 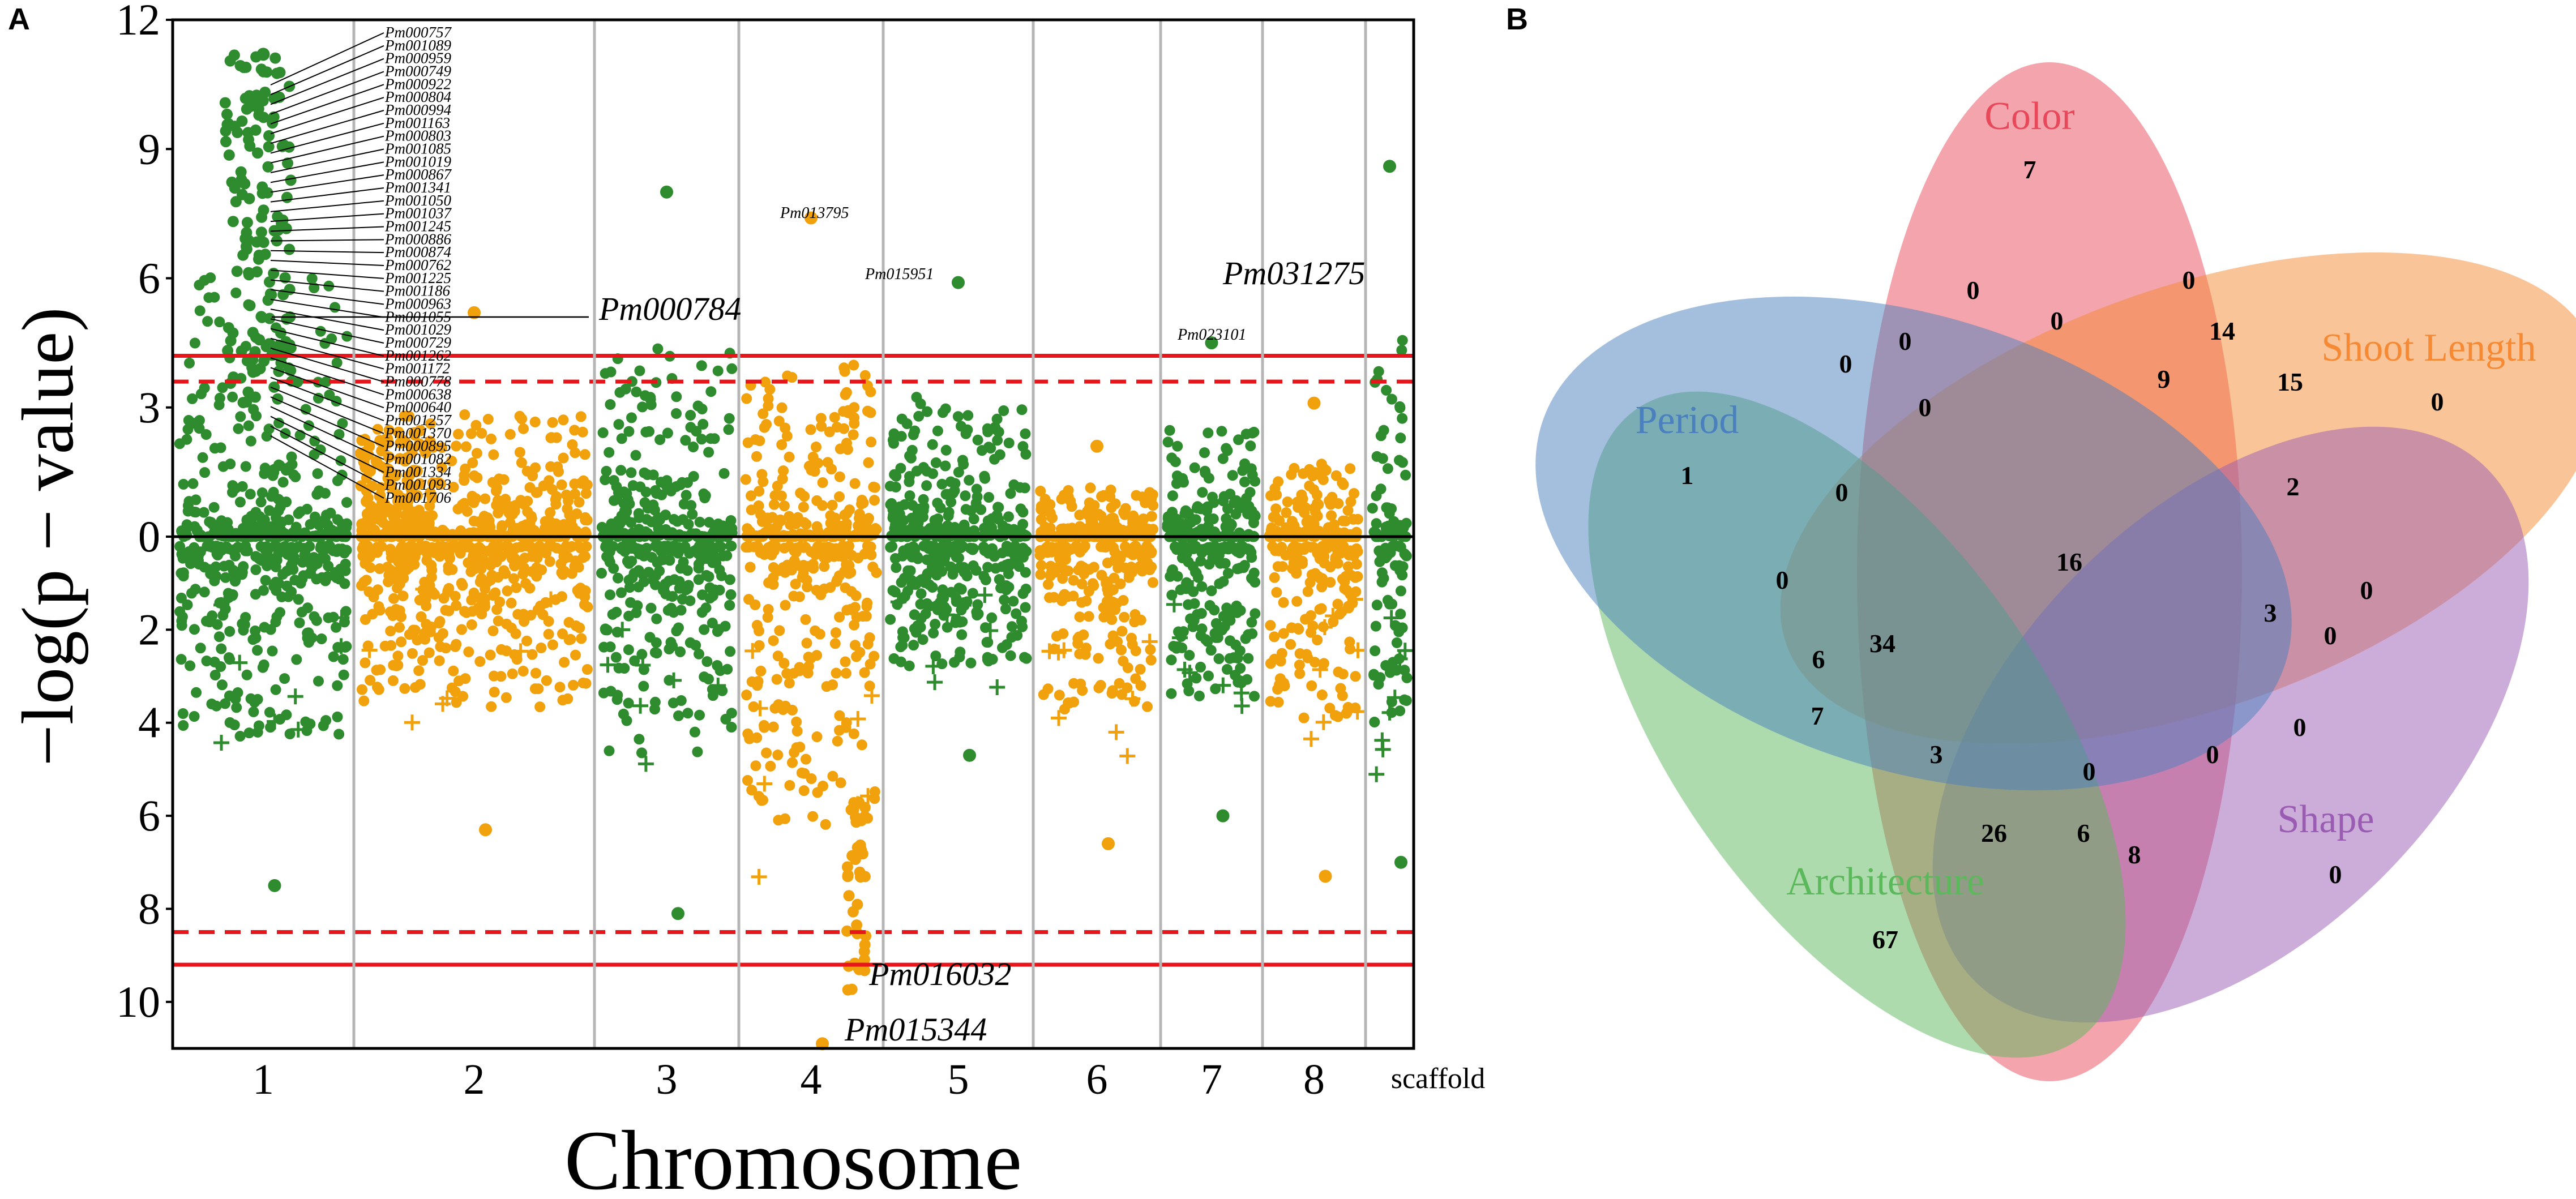 I want to click on snp-cross, so click(x=341, y=646).